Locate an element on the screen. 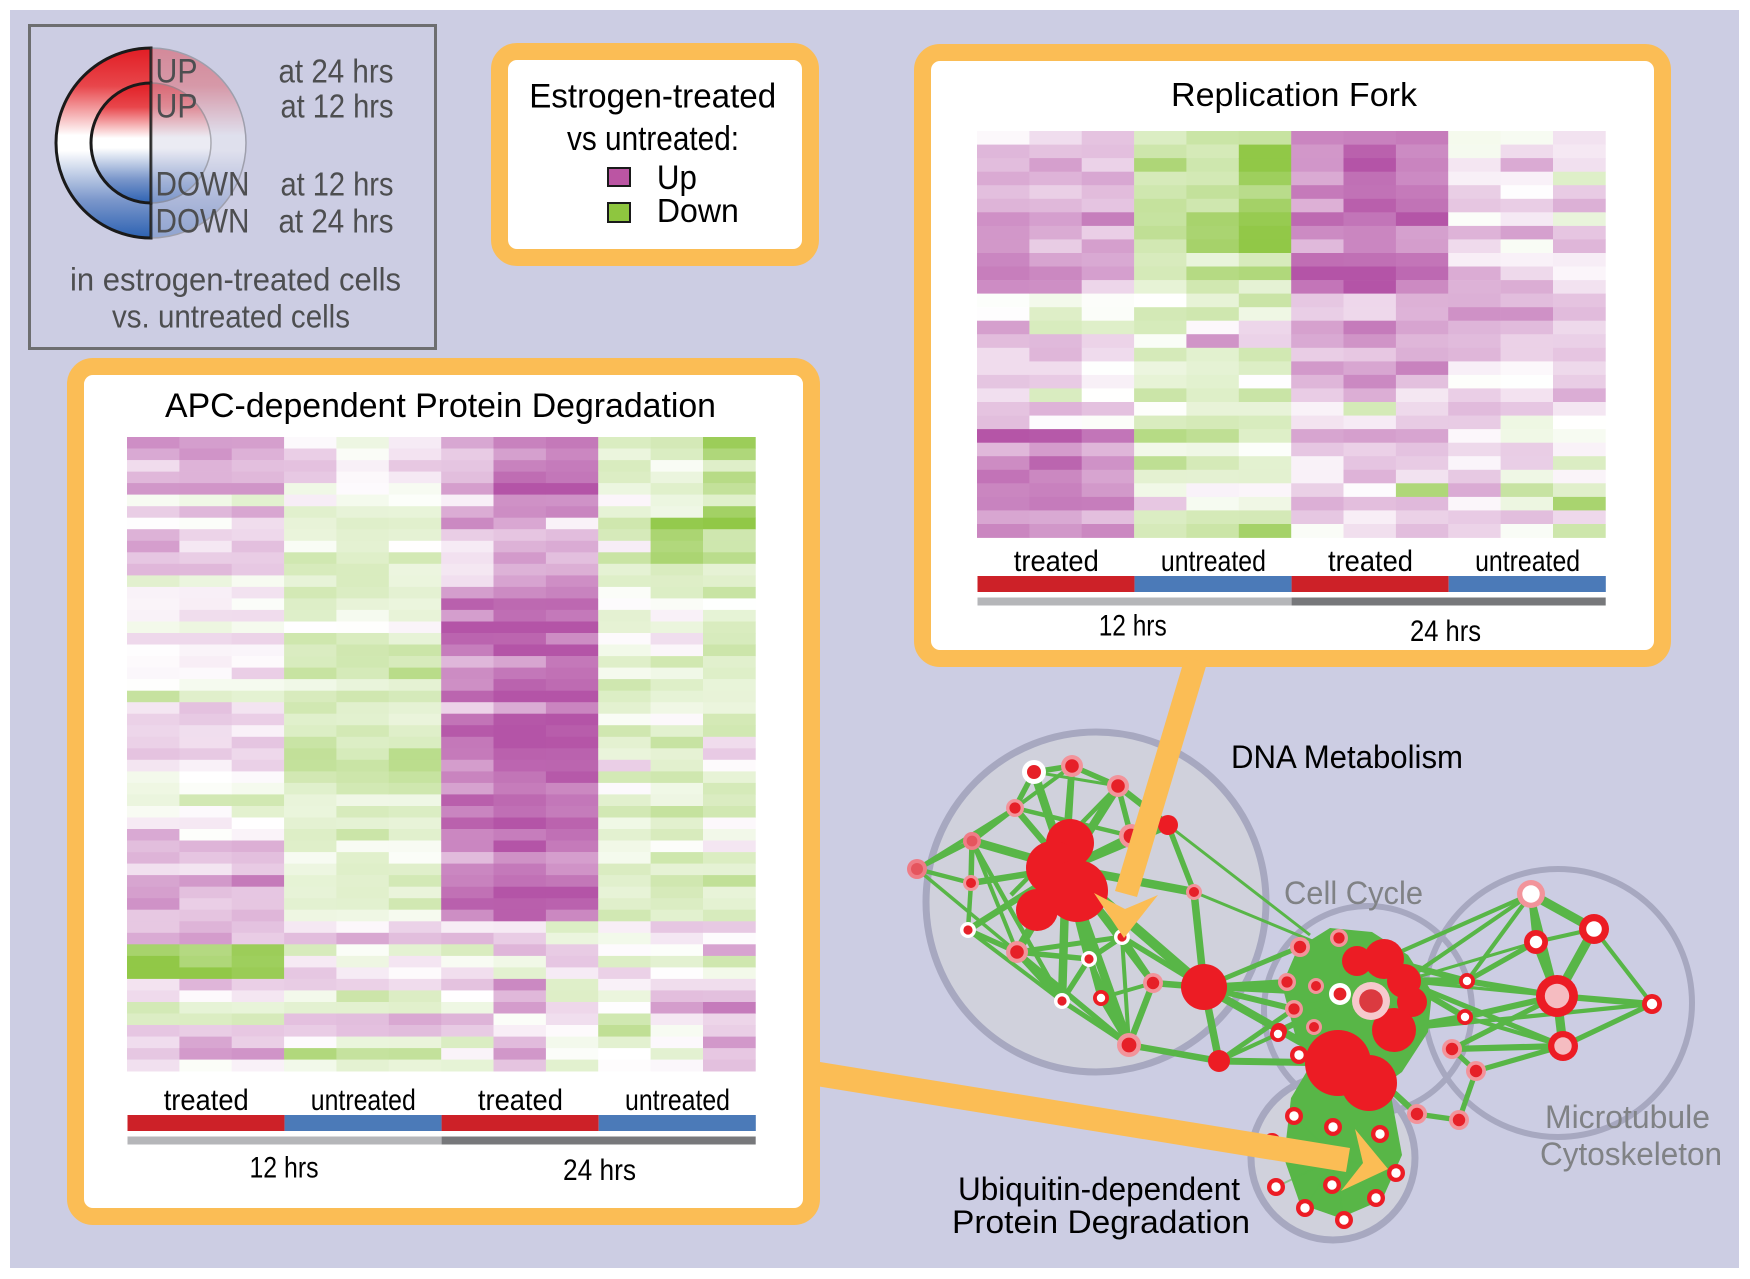  svg-text:APC-dependent Protein Degradat: APC-dependent Protein Degradation is located at coordinates (440, 406).